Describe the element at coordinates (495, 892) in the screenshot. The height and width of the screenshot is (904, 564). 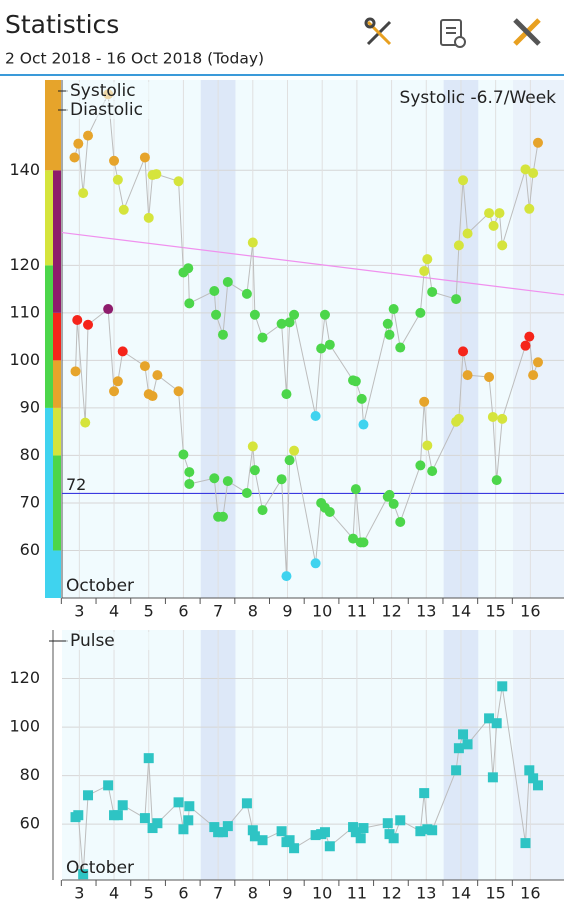
I see `x-tick-label: 15` at that location.